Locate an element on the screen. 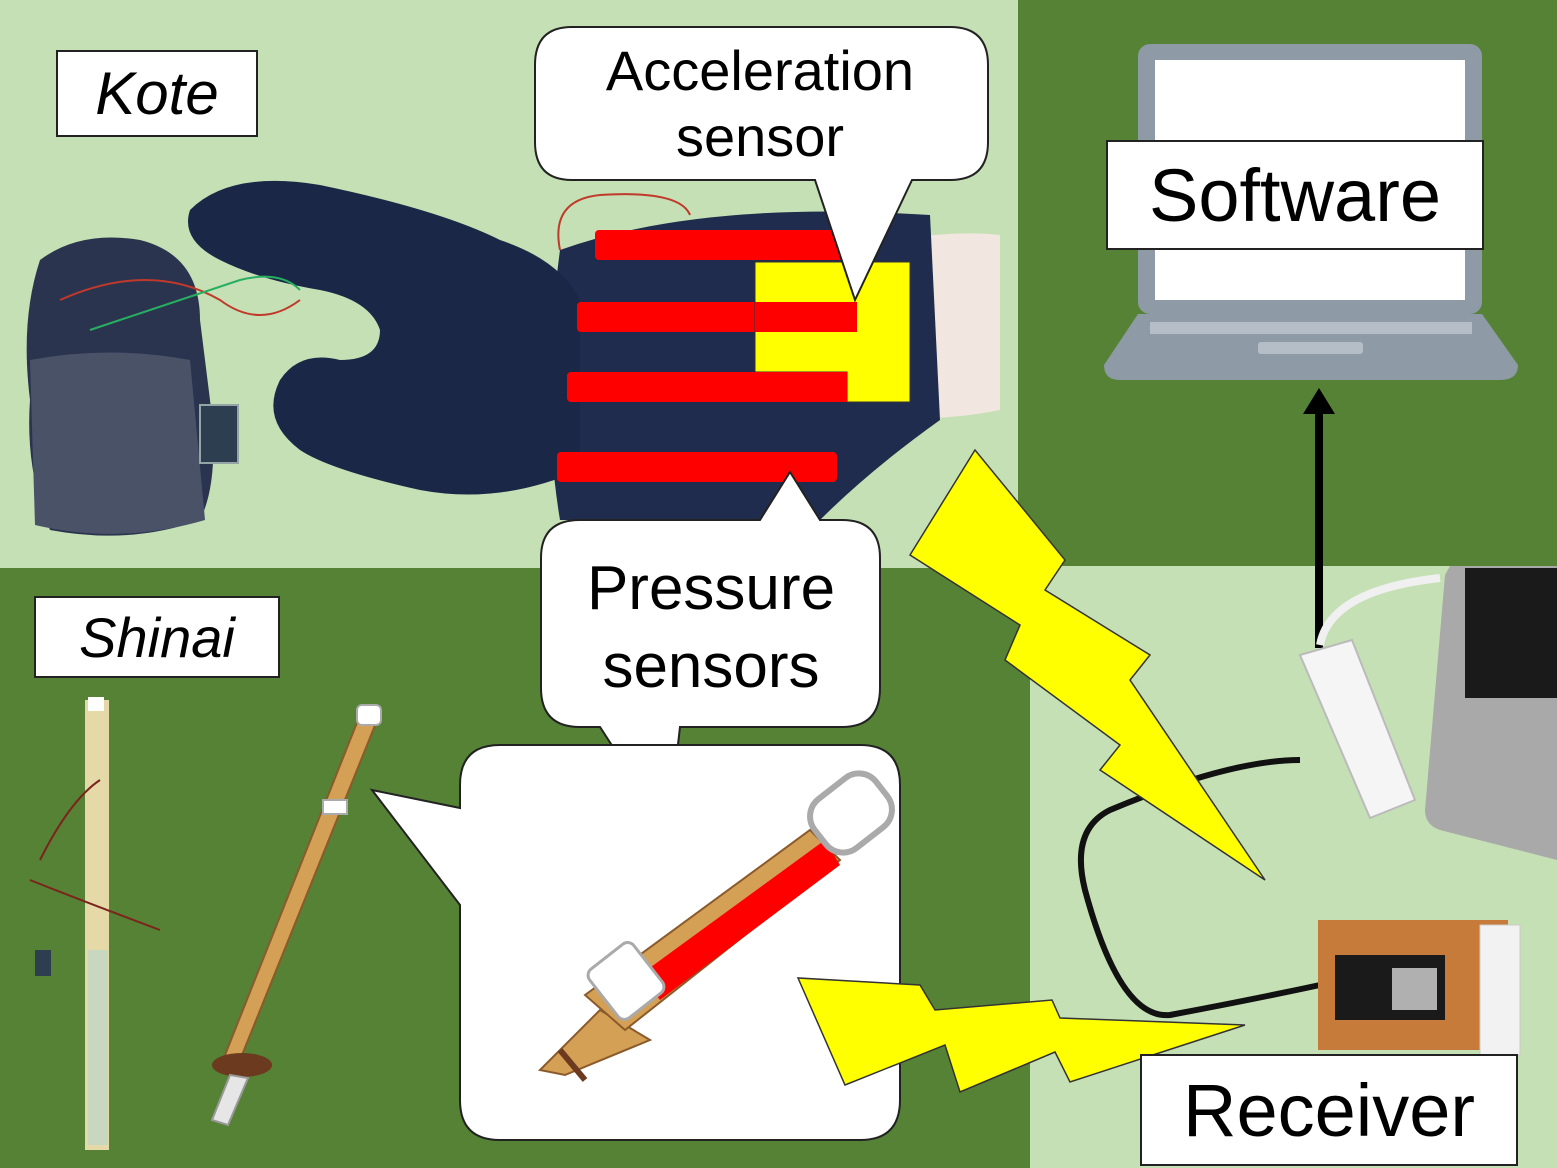  acceleration-callout-text: Acceleration sensor is located at coordinates (760, 104).